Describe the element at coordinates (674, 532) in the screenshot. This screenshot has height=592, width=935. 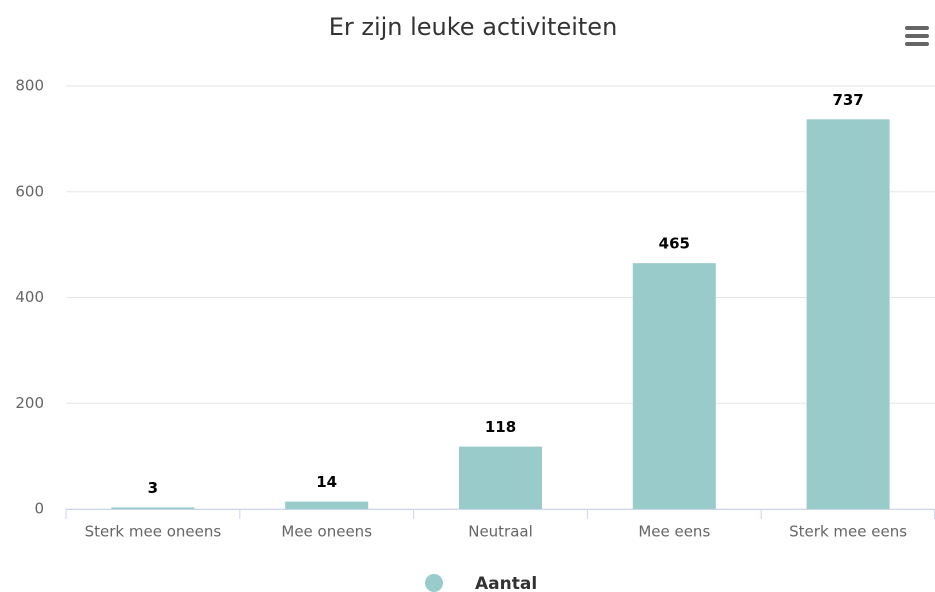
I see `x-tick-label: Mee eens` at that location.